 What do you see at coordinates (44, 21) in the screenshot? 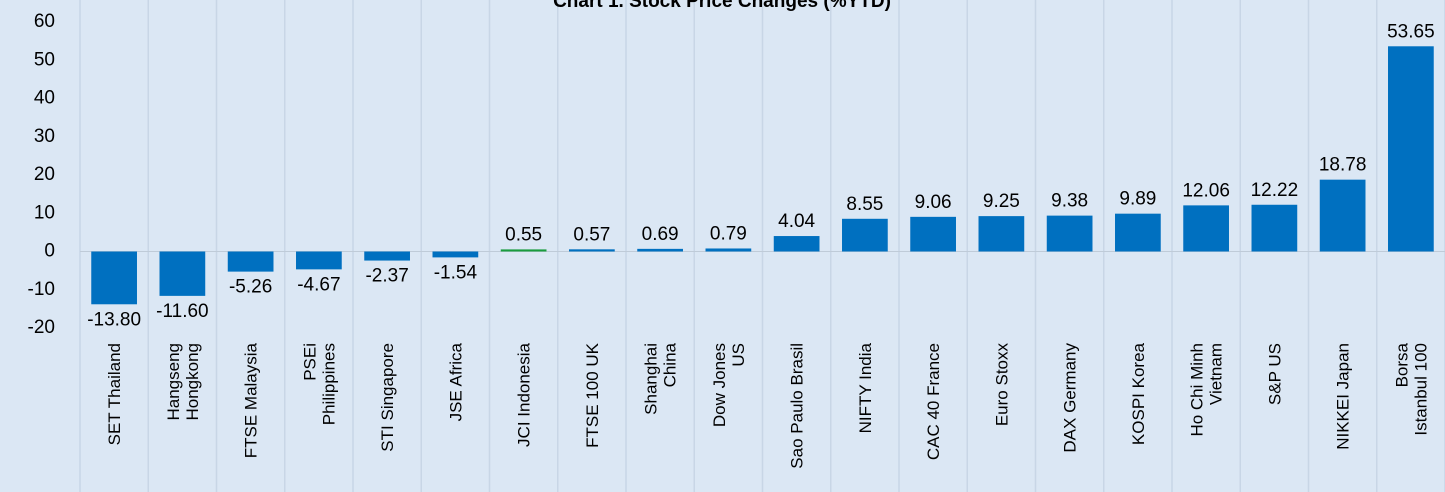
I see `y-tick-label: 60` at bounding box center [44, 21].